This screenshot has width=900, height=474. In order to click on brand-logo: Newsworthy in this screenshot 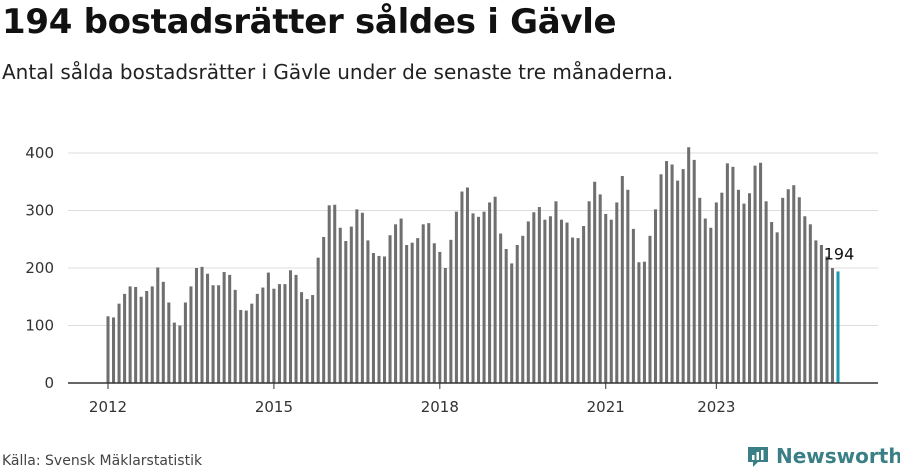, I will do `click(823, 456)`.